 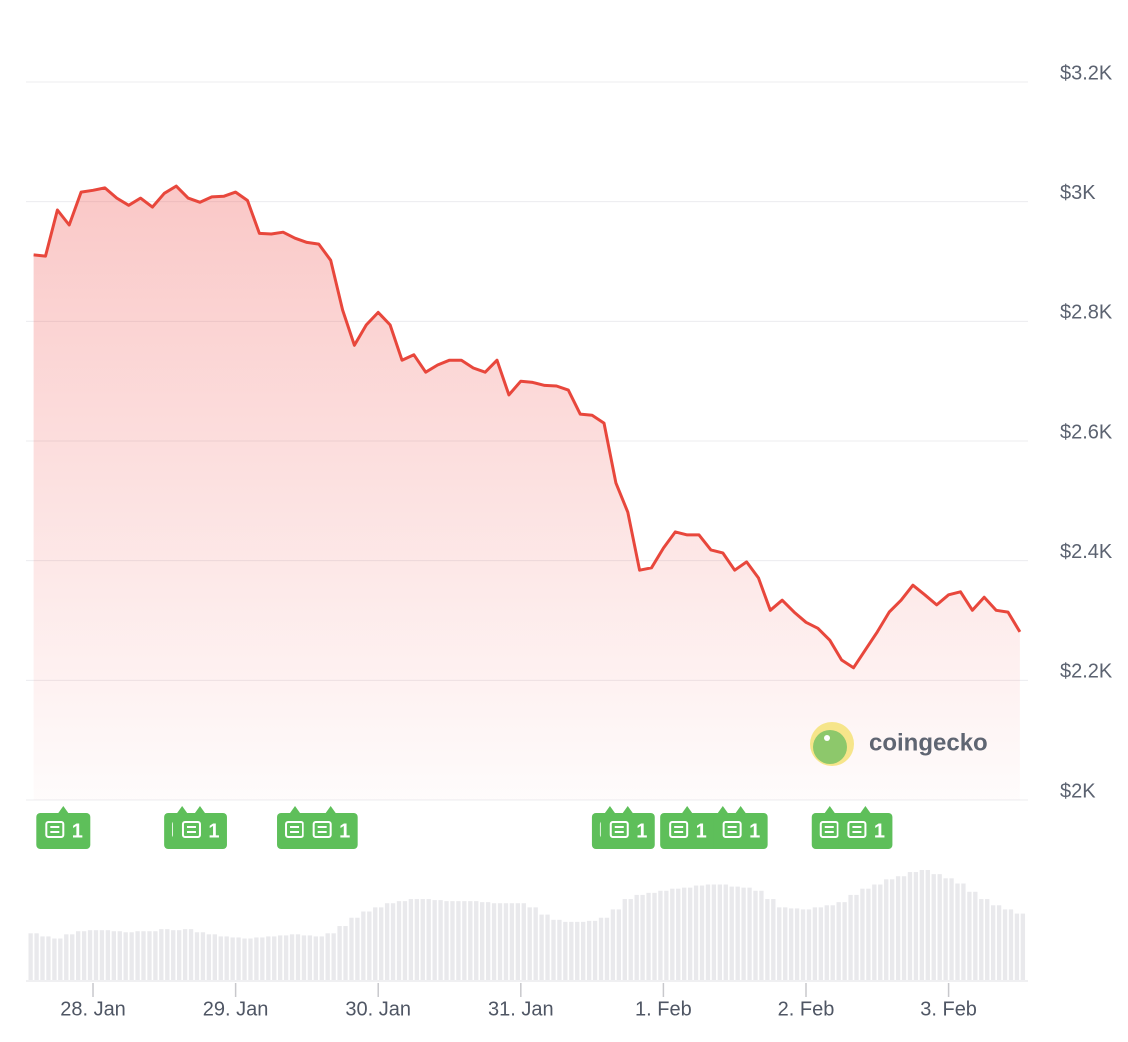 I want to click on x-tick-label: 28. Jan, so click(x=93, y=1009).